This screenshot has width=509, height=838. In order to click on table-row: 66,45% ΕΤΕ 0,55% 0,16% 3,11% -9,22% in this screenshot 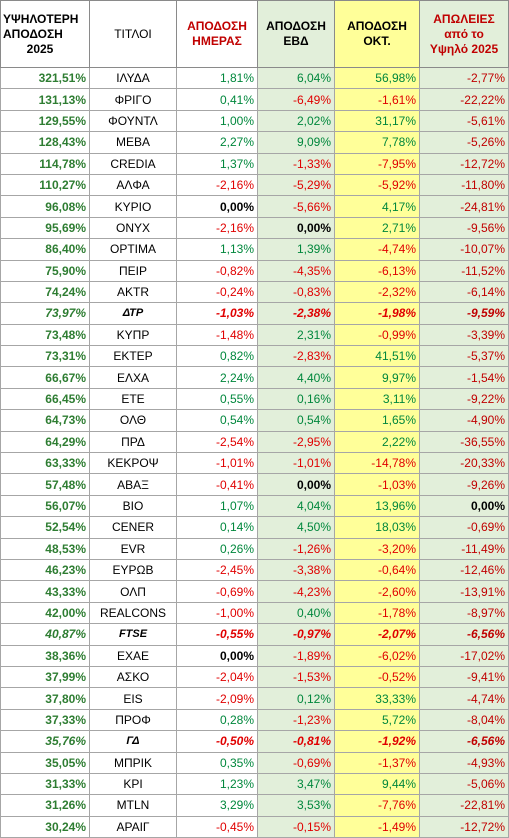, I will do `click(254, 399)`.